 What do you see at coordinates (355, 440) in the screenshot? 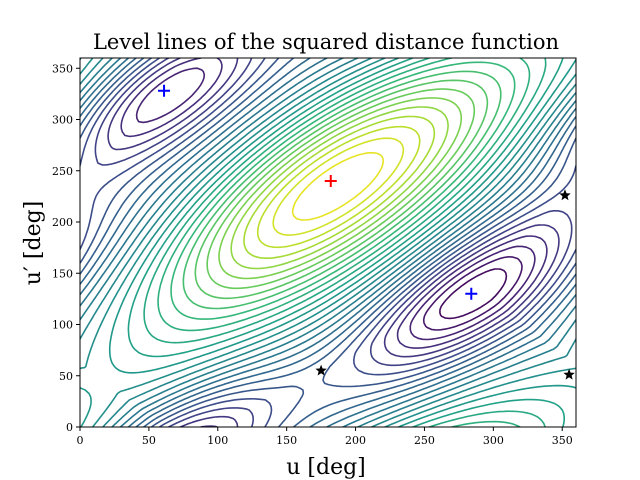
I see `x-tick-label: 200` at bounding box center [355, 440].